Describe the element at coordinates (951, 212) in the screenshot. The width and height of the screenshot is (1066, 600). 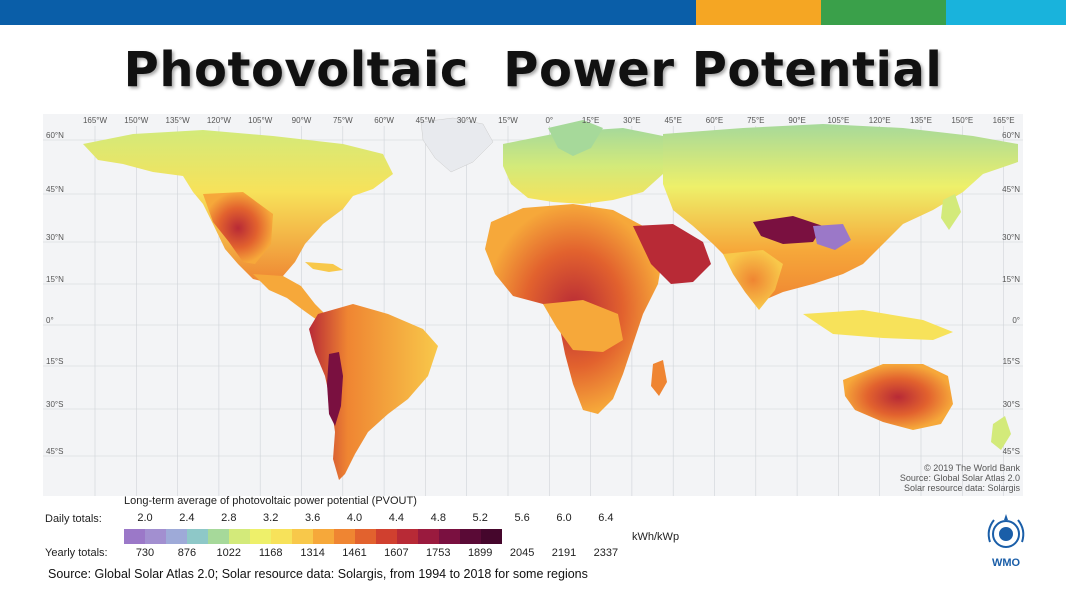
I see `japan-landmass` at that location.